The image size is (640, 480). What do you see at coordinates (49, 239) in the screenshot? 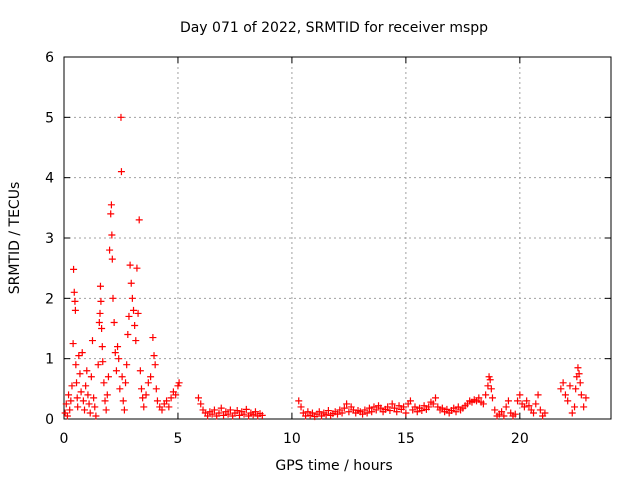
I see `y-tick-label: 3` at bounding box center [49, 239].